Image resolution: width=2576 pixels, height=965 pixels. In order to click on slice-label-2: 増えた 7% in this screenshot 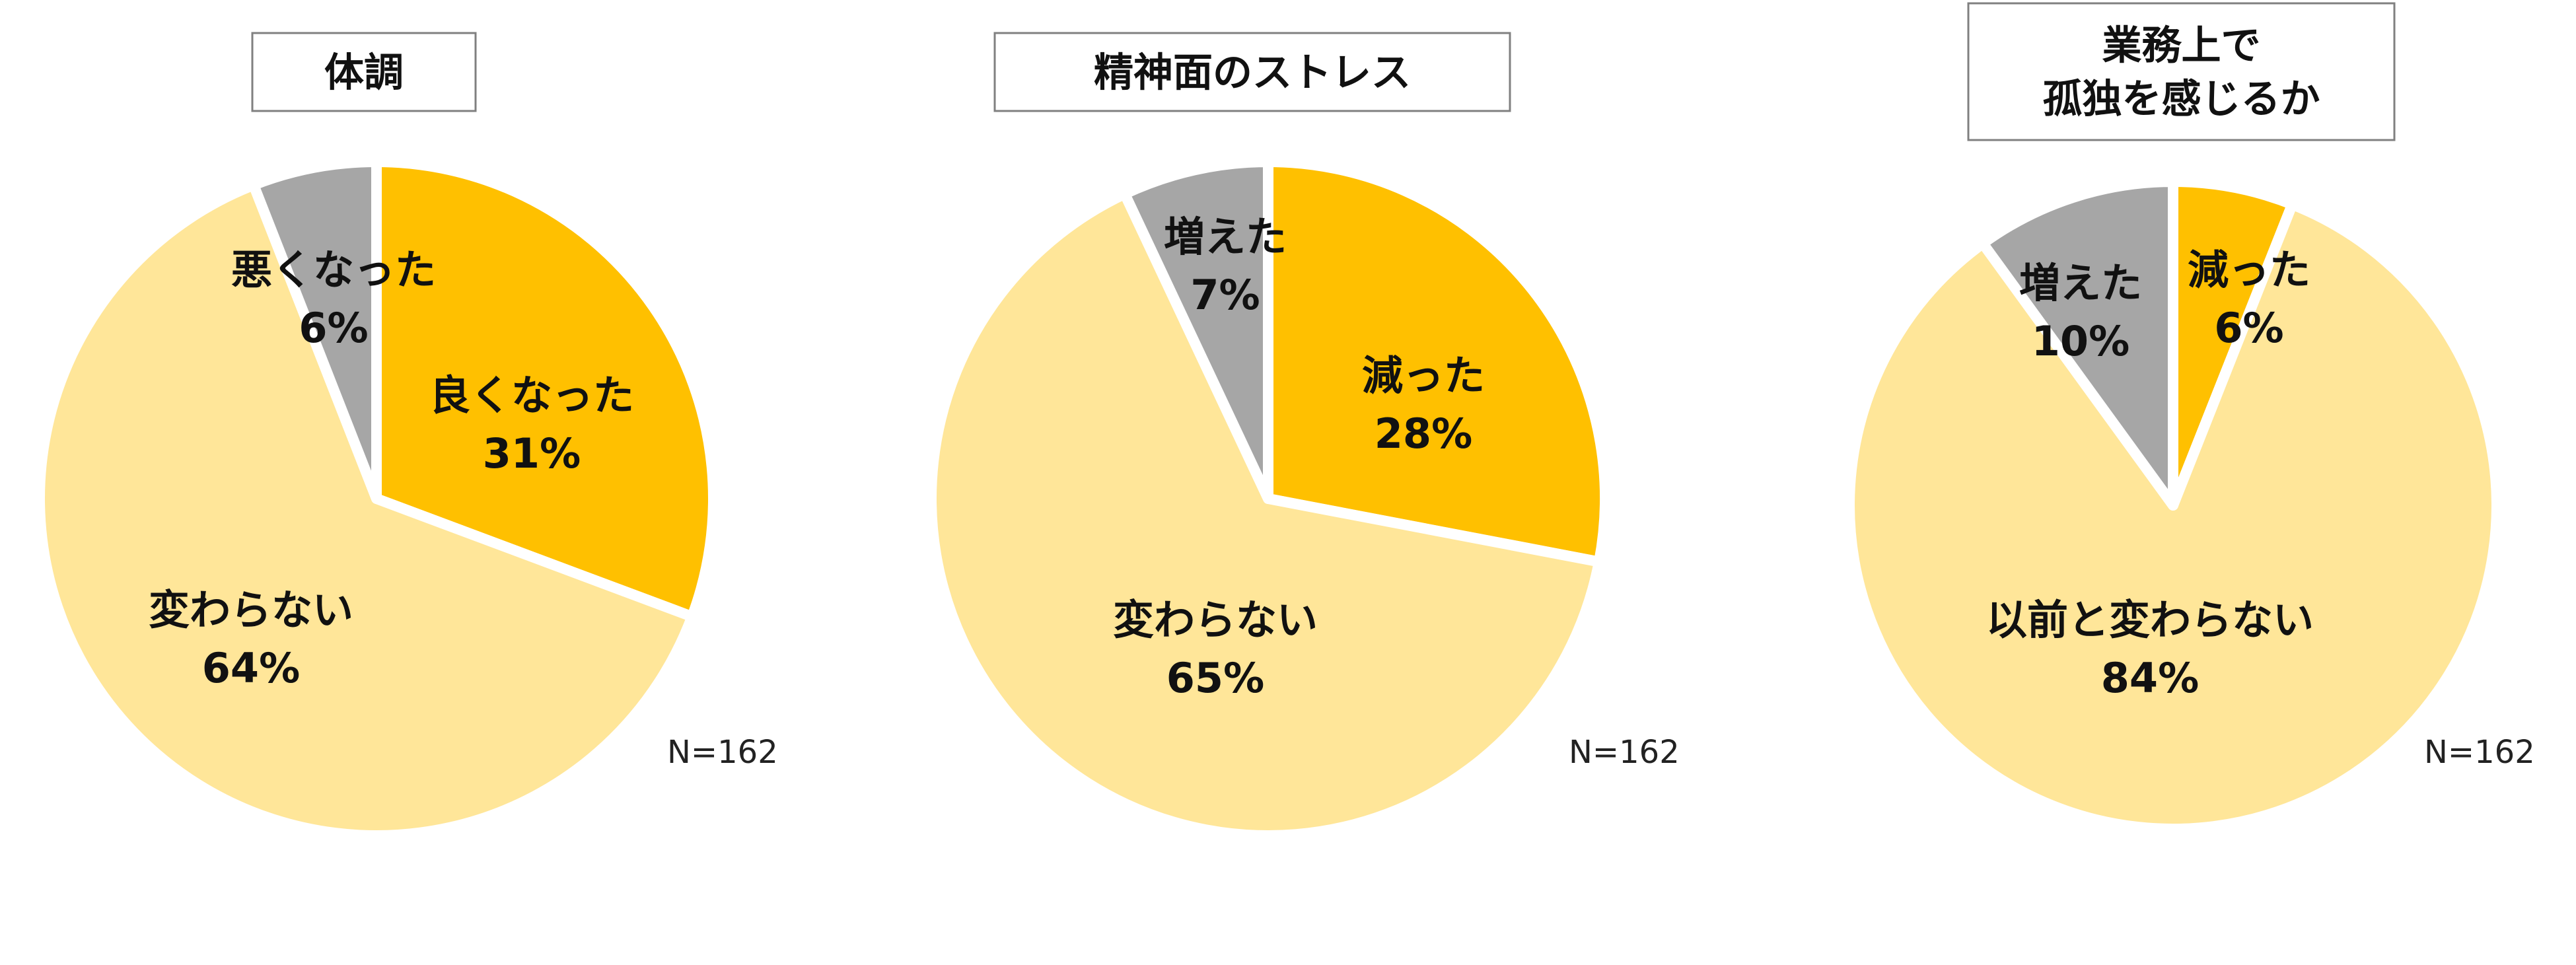, I will do `click(1226, 266)`.